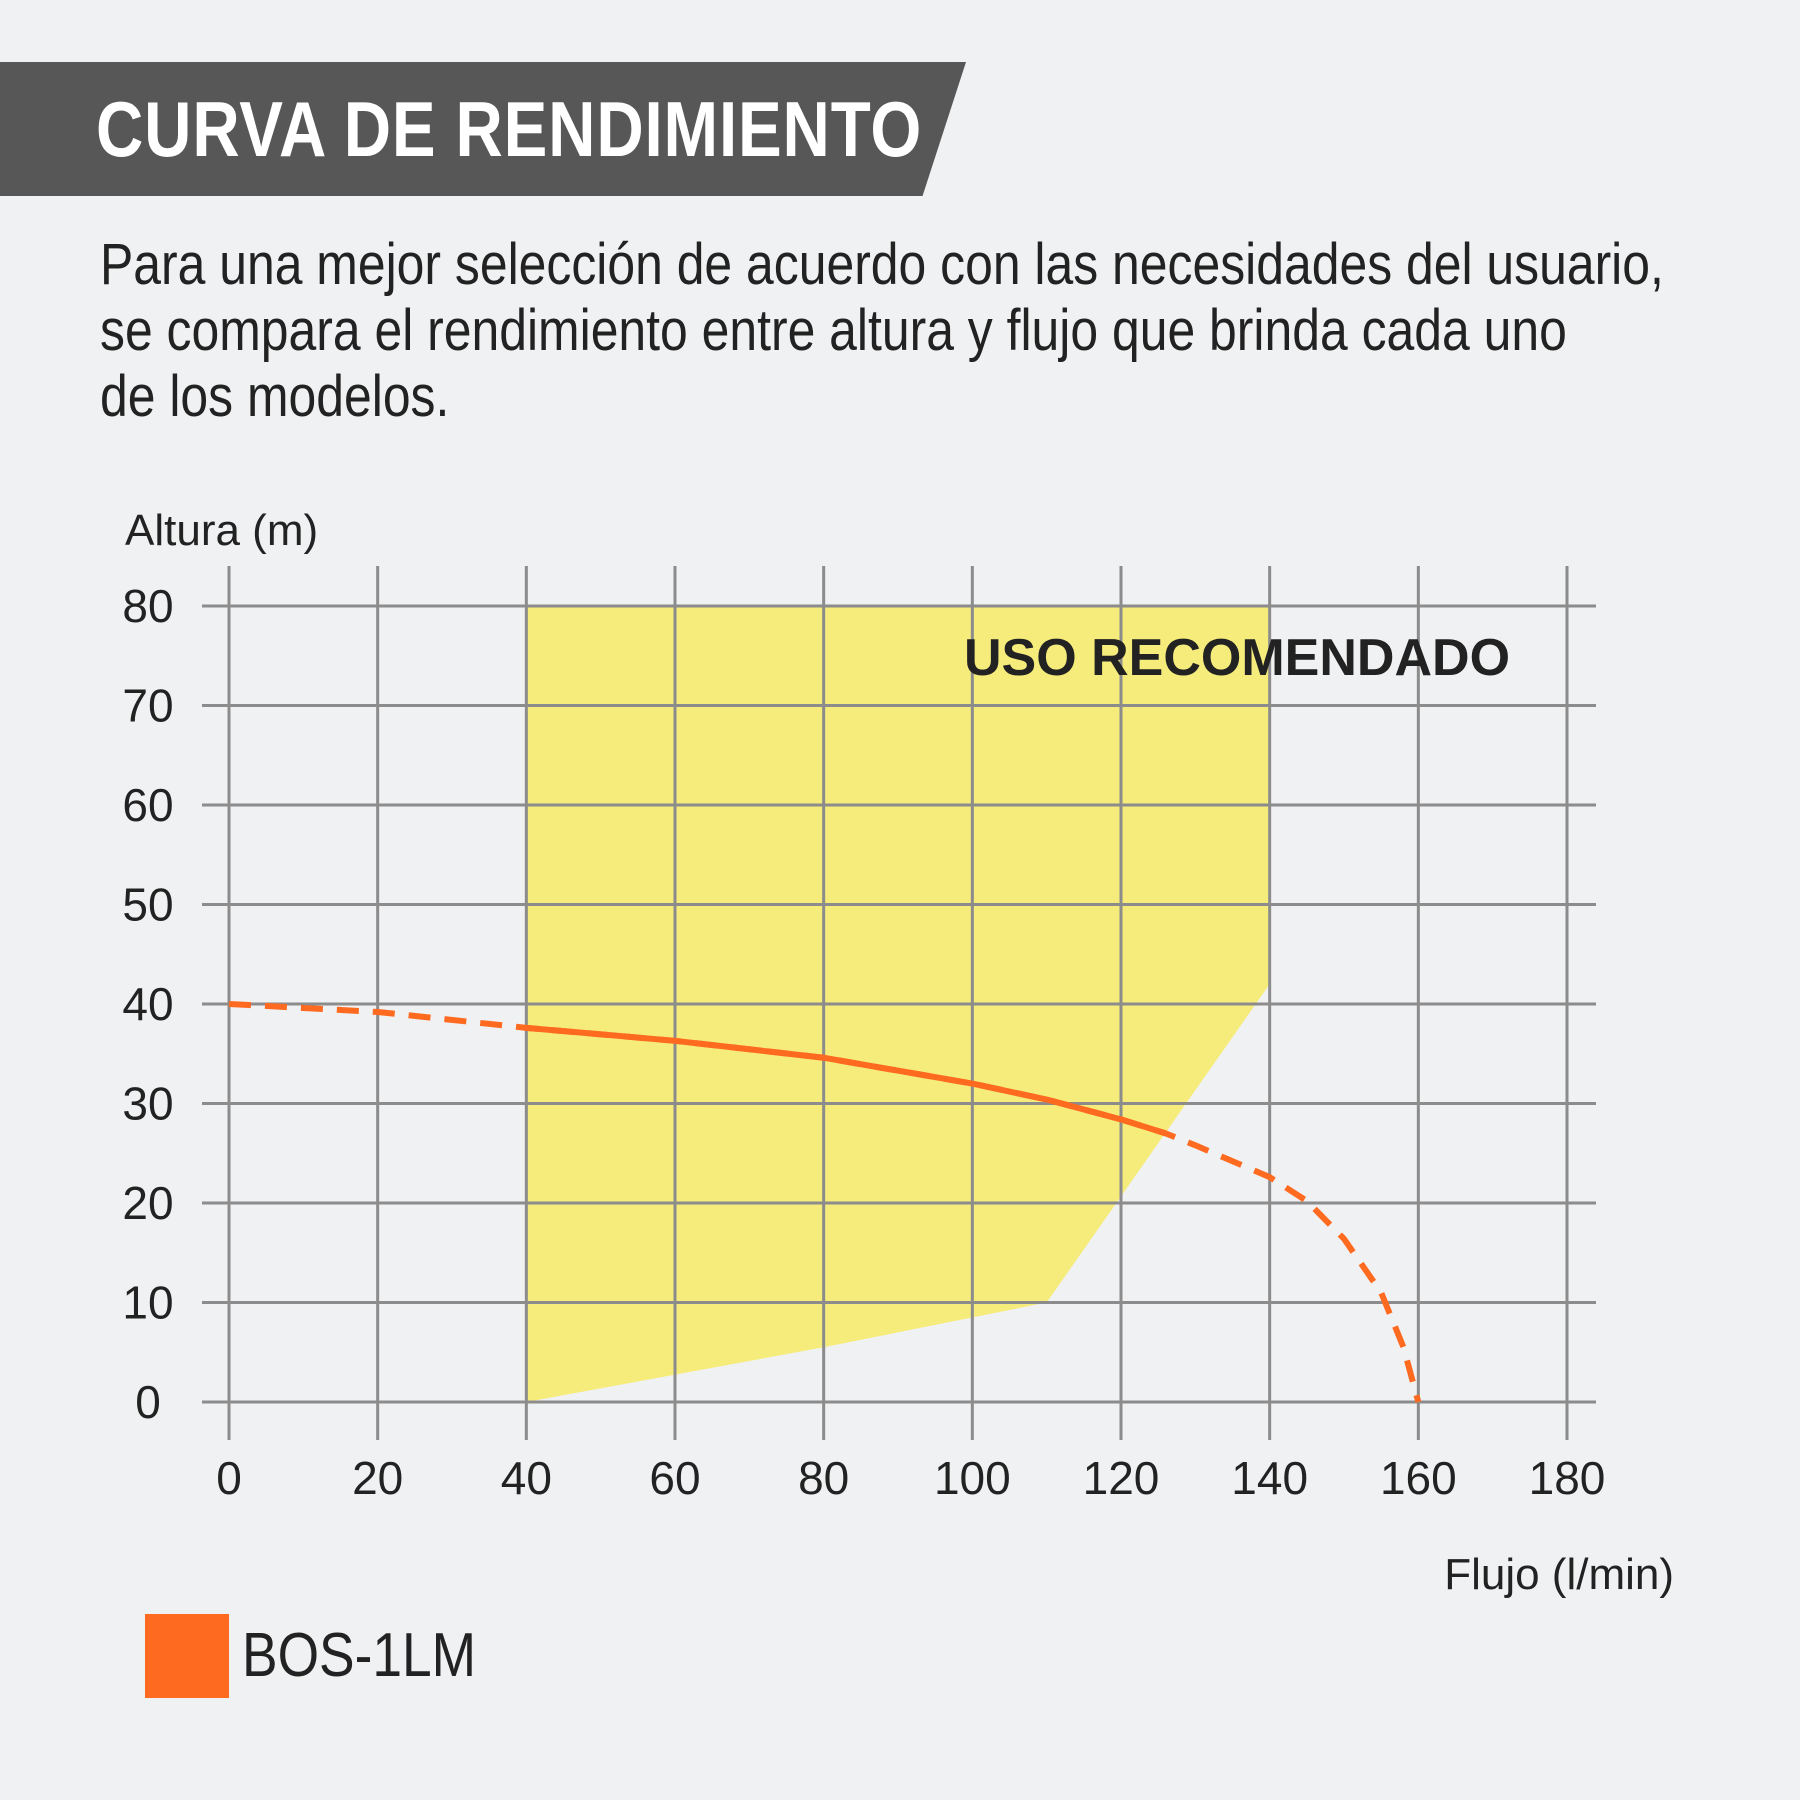  Describe the element at coordinates (147, 905) in the screenshot. I see `y-tick-label-50: 50` at that location.